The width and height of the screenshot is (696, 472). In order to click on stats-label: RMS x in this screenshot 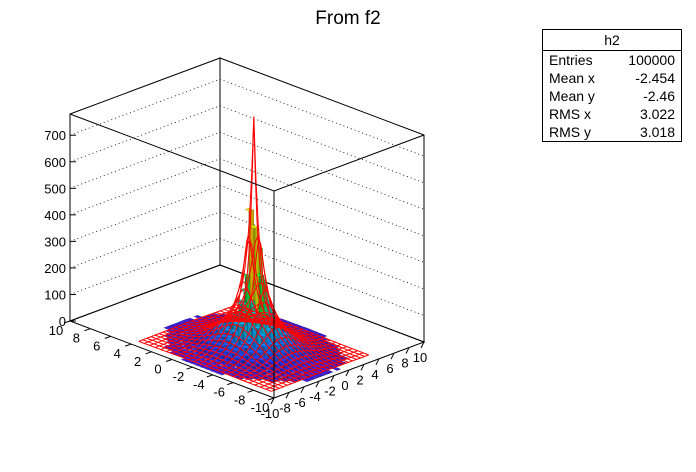, I will do `click(570, 114)`.